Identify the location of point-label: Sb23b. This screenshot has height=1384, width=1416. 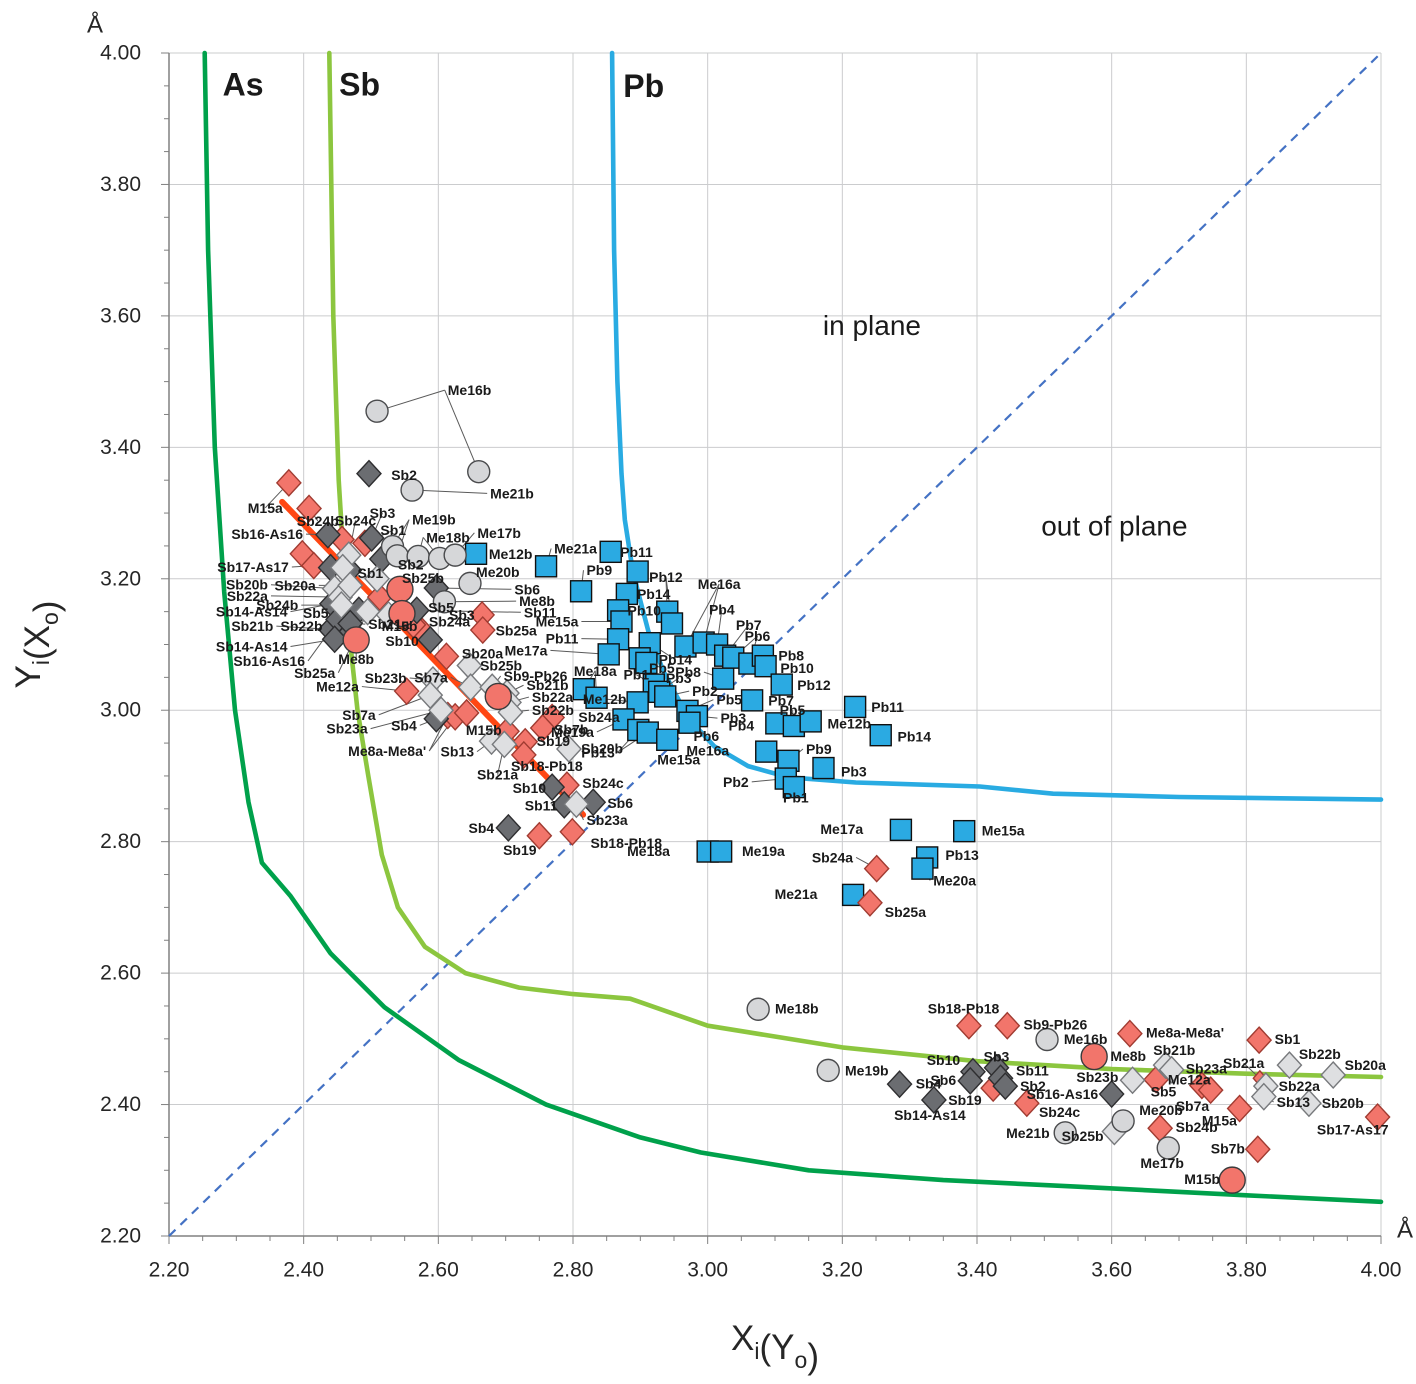
(386, 678).